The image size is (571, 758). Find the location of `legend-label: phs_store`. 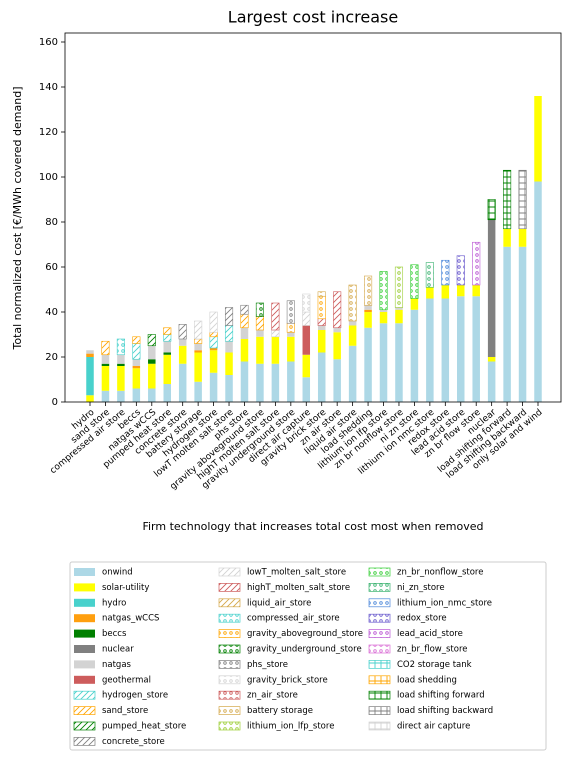

legend-label: phs_store is located at coordinates (267, 665).